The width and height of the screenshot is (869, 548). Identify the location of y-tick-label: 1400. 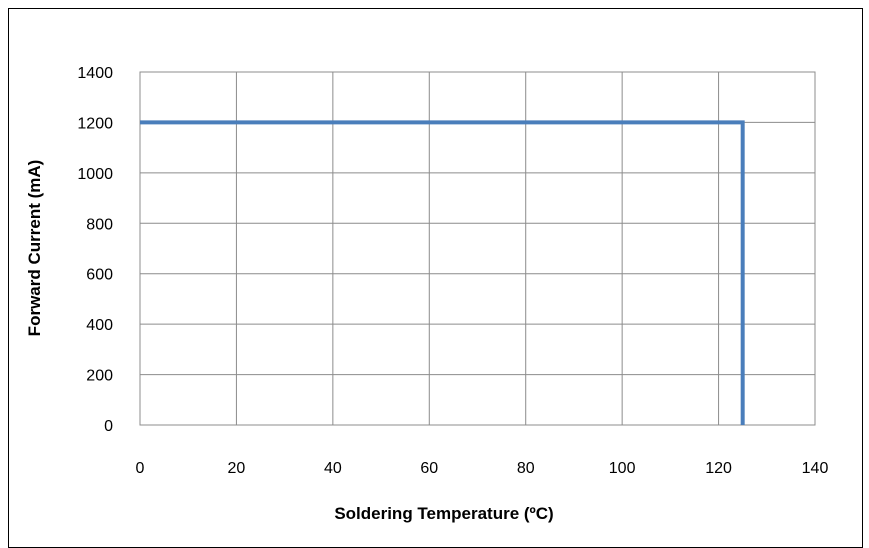
(95, 73).